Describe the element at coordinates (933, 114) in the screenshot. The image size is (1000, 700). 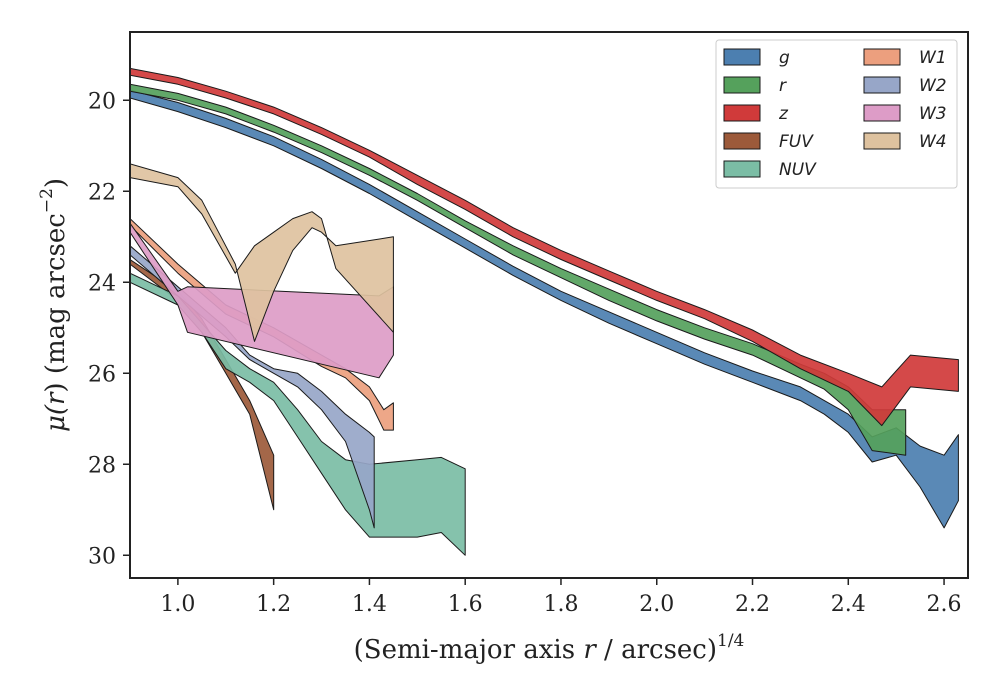
I see `legend-label: W3` at that location.